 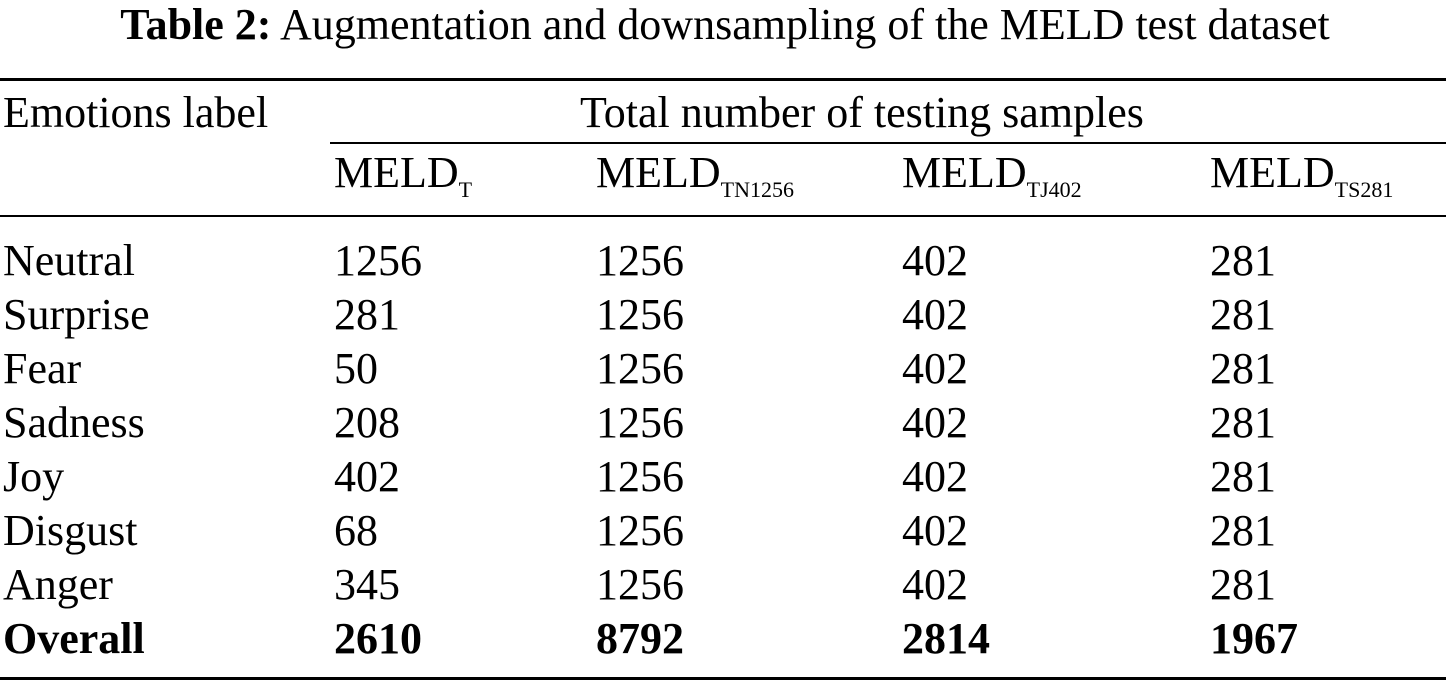 I want to click on table-cell: 50, so click(x=356, y=368).